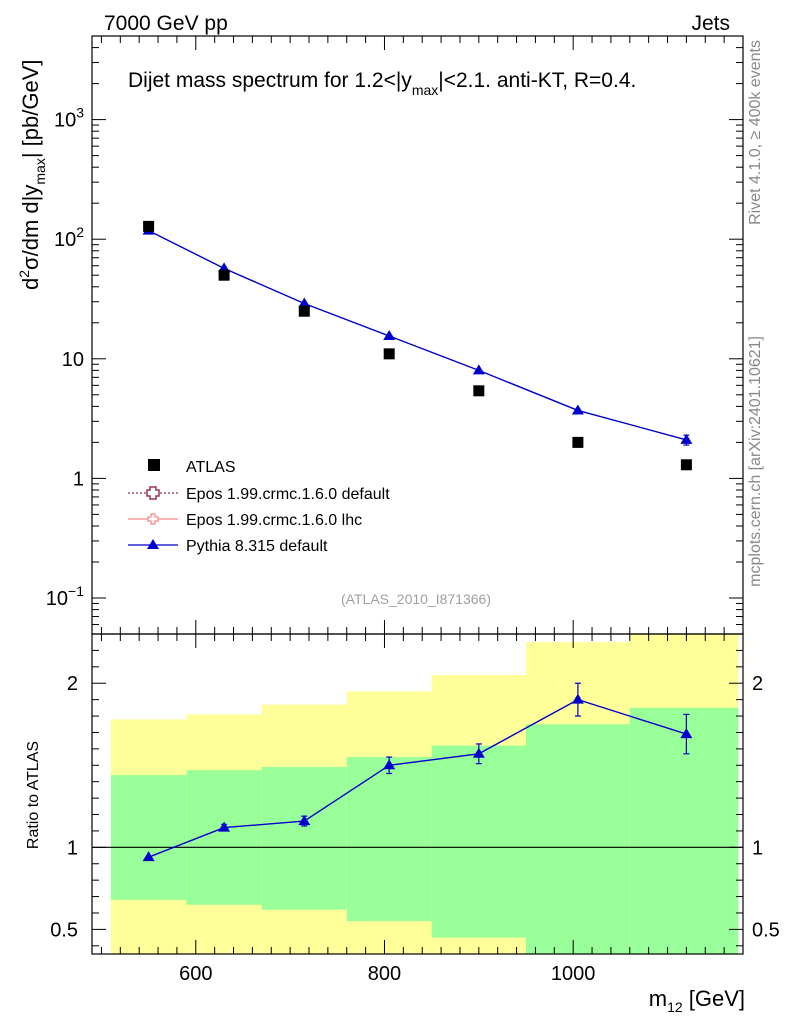 The height and width of the screenshot is (1024, 786). What do you see at coordinates (72, 848) in the screenshot?
I see `ratio-ytick-label-left-1: 1` at bounding box center [72, 848].